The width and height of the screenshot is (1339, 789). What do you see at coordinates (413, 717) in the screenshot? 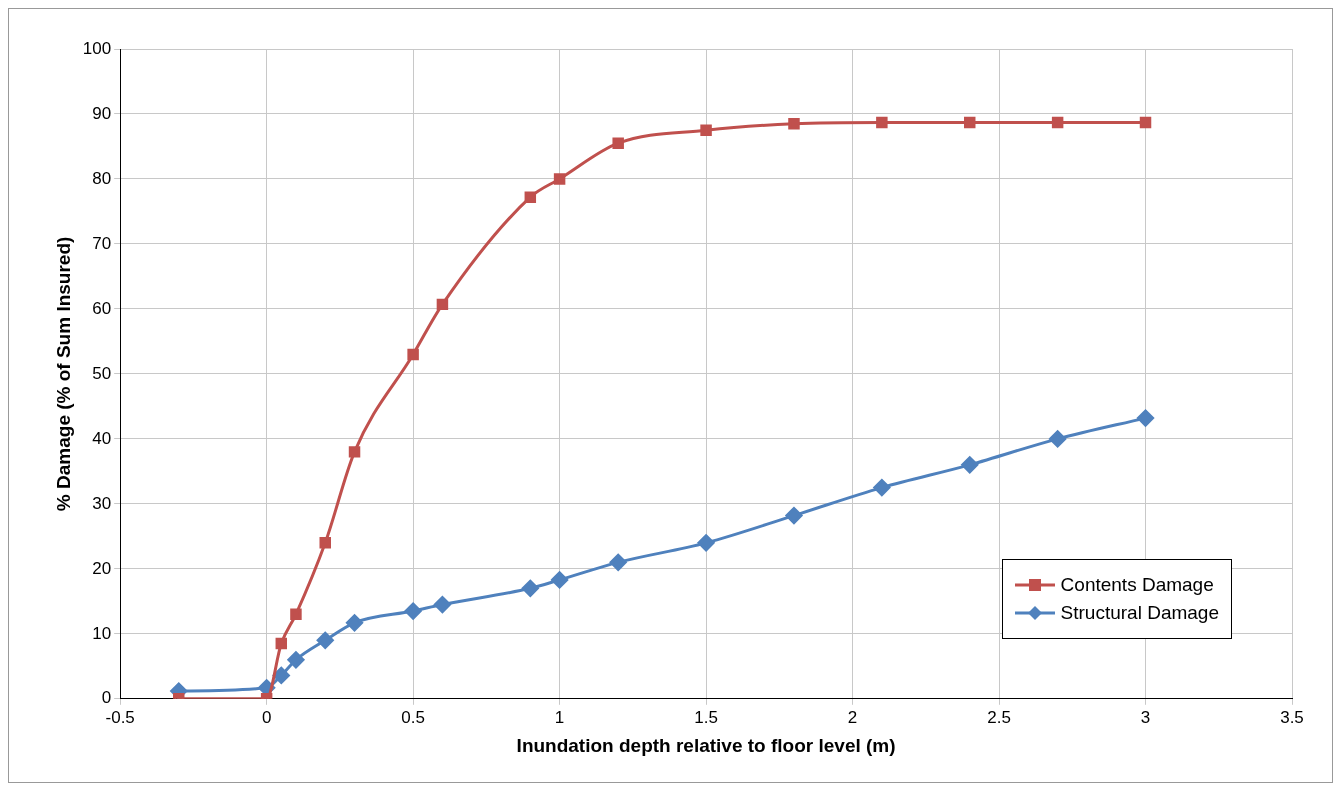
I see `x-tick-label: 0.5` at bounding box center [413, 717].